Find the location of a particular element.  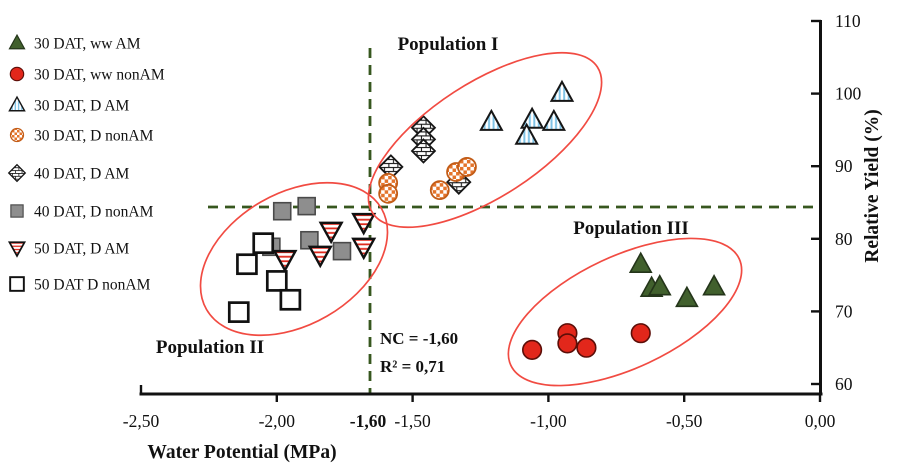

series-triangledown-redstripe is located at coordinates (324, 242).